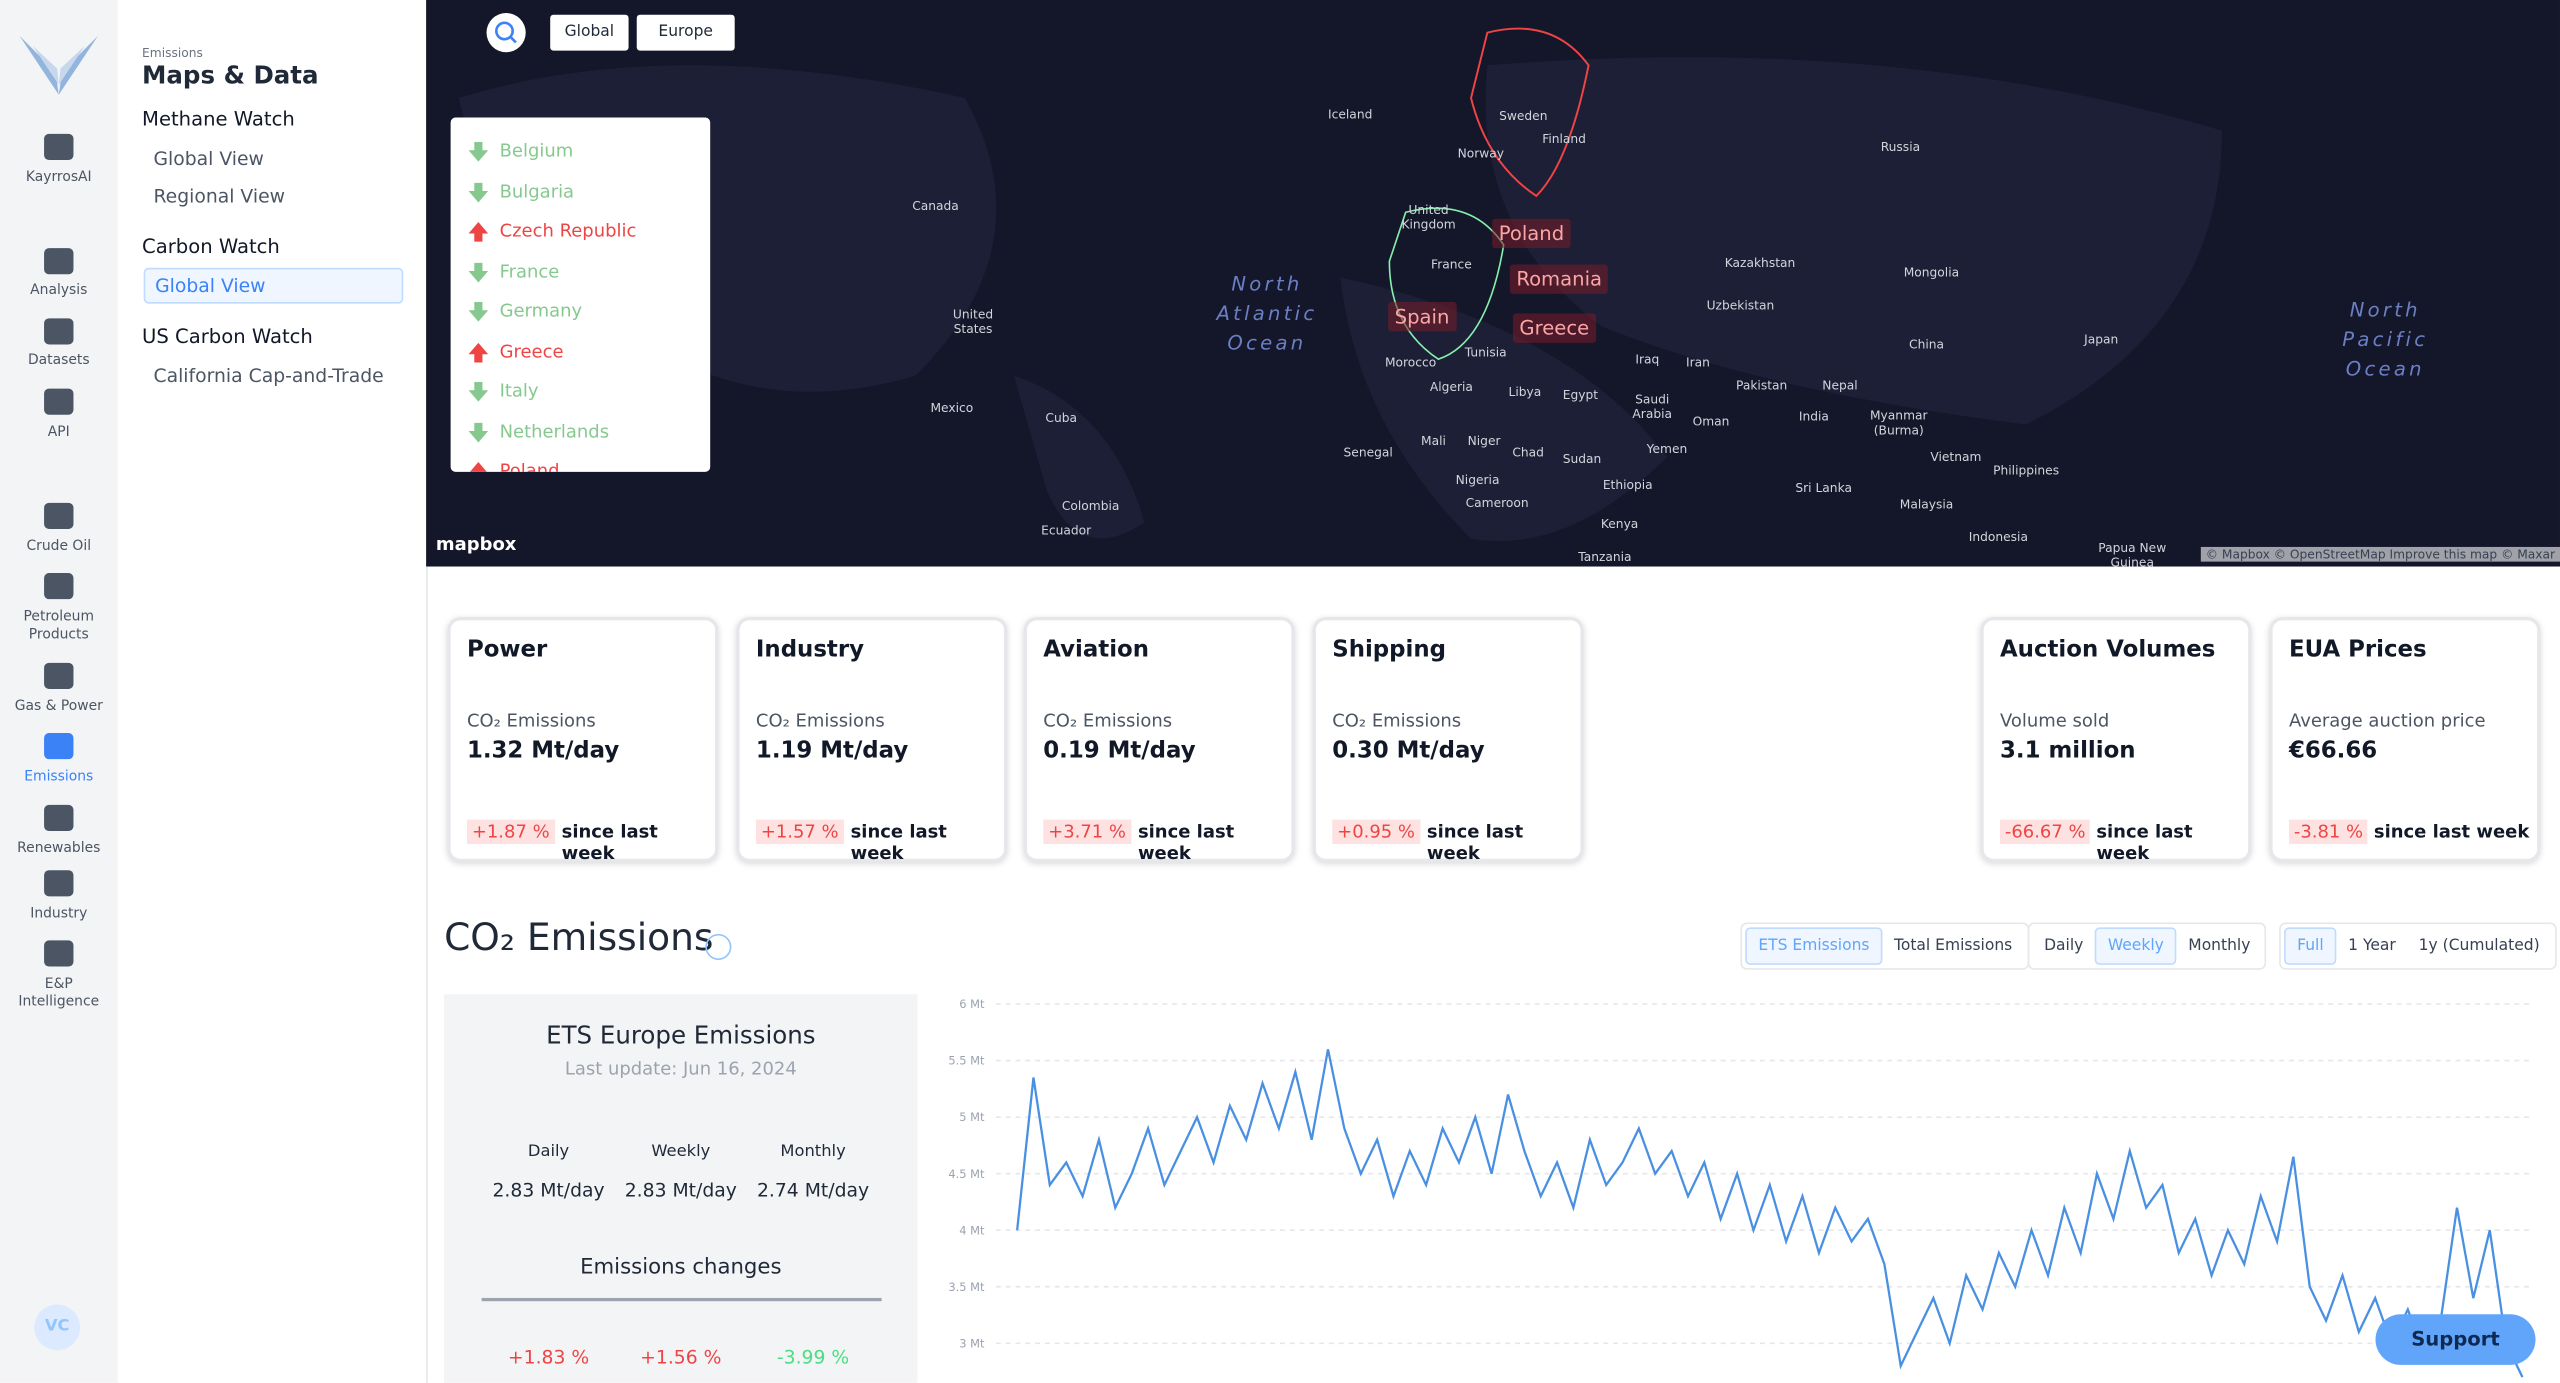 The height and width of the screenshot is (1383, 2560). I want to click on breadcrumb: Europe, so click(685, 32).